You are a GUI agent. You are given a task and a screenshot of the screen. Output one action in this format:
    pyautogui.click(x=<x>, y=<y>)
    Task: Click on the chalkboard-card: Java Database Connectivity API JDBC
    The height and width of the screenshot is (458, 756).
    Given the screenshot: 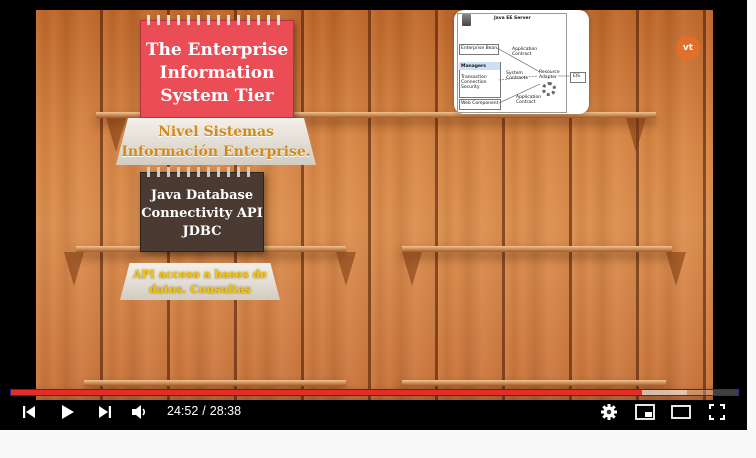 What is the action you would take?
    pyautogui.click(x=202, y=209)
    